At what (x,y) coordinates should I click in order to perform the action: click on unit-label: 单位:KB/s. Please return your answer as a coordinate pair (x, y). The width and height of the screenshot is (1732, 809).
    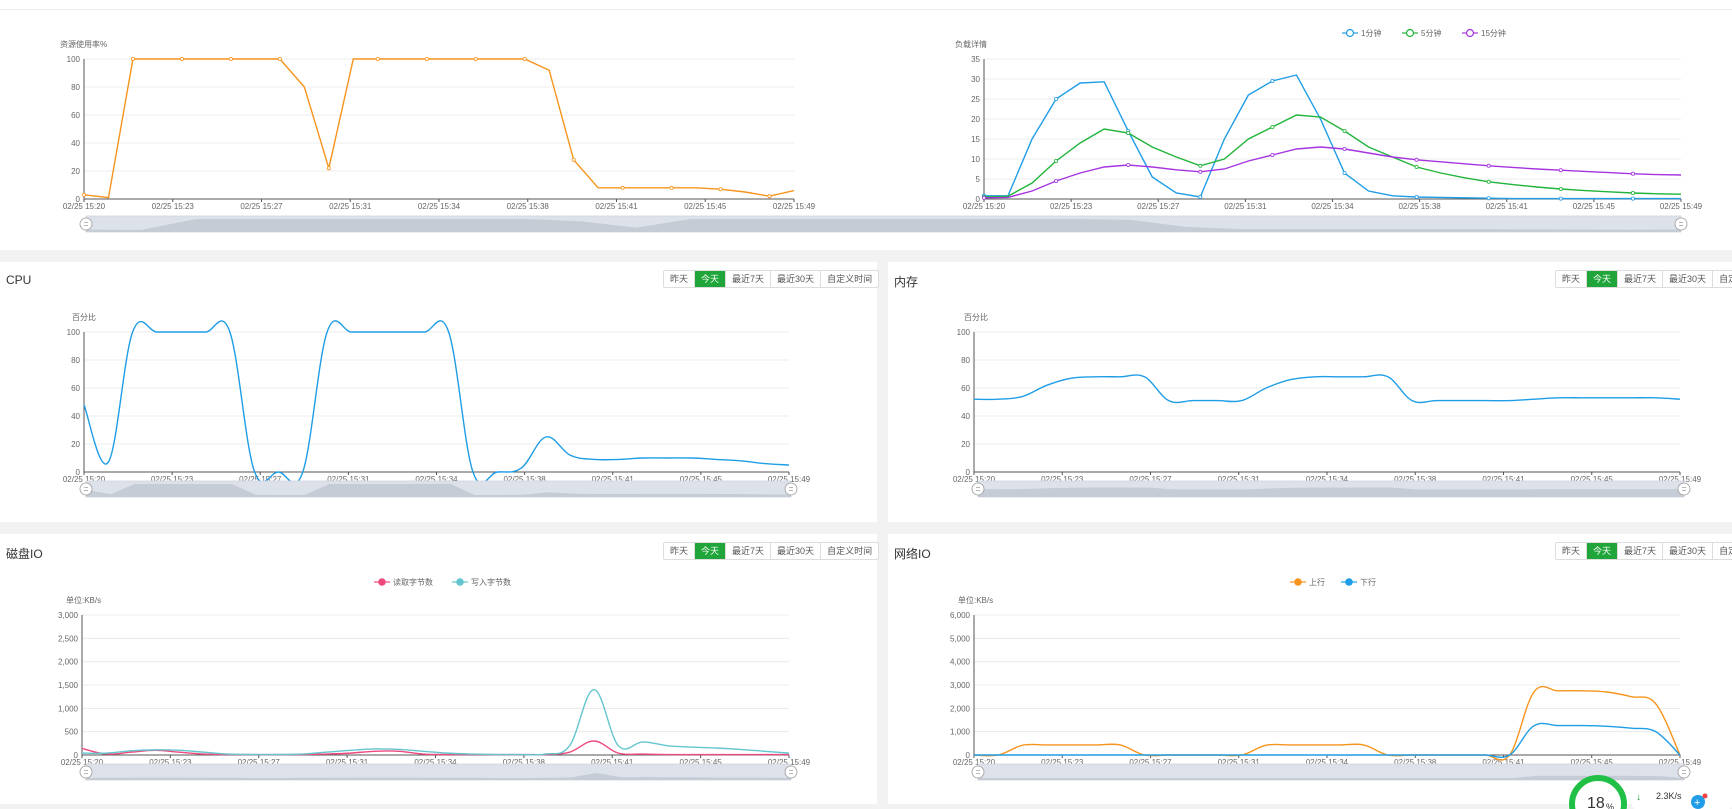
    Looking at the image, I should click on (83, 600).